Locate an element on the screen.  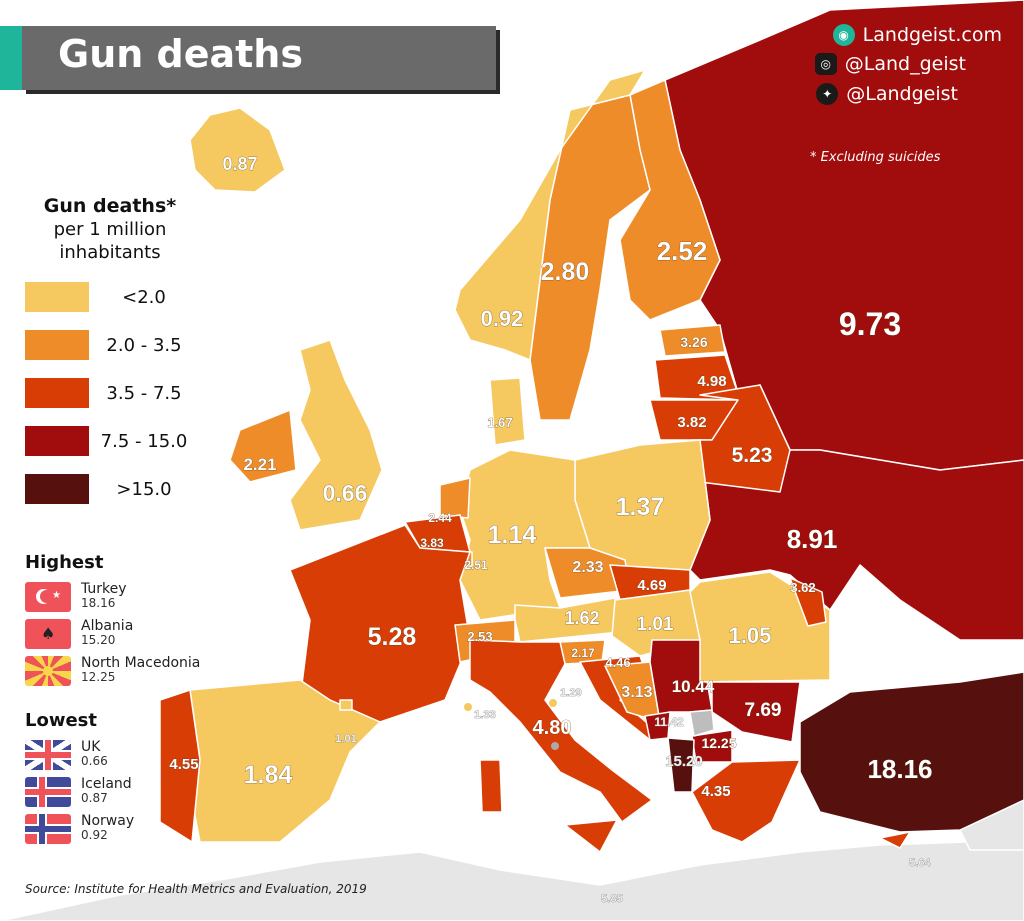
legend-item: <2.0 is located at coordinates (112, 297).